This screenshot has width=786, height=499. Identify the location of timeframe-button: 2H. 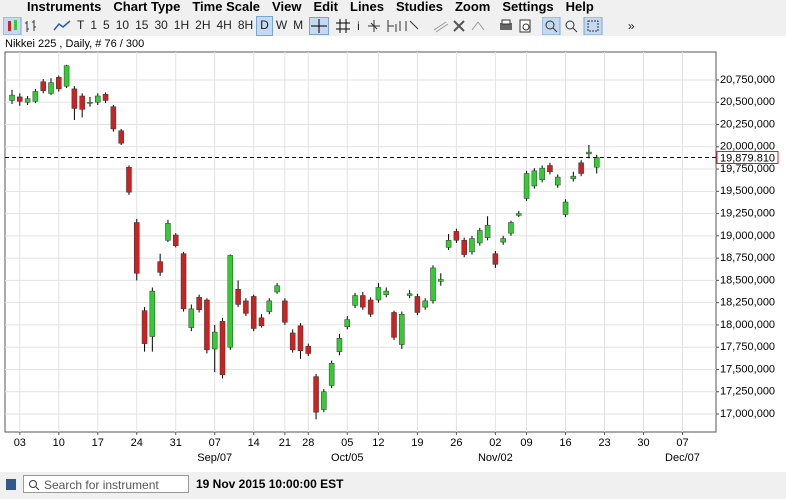
(203, 25).